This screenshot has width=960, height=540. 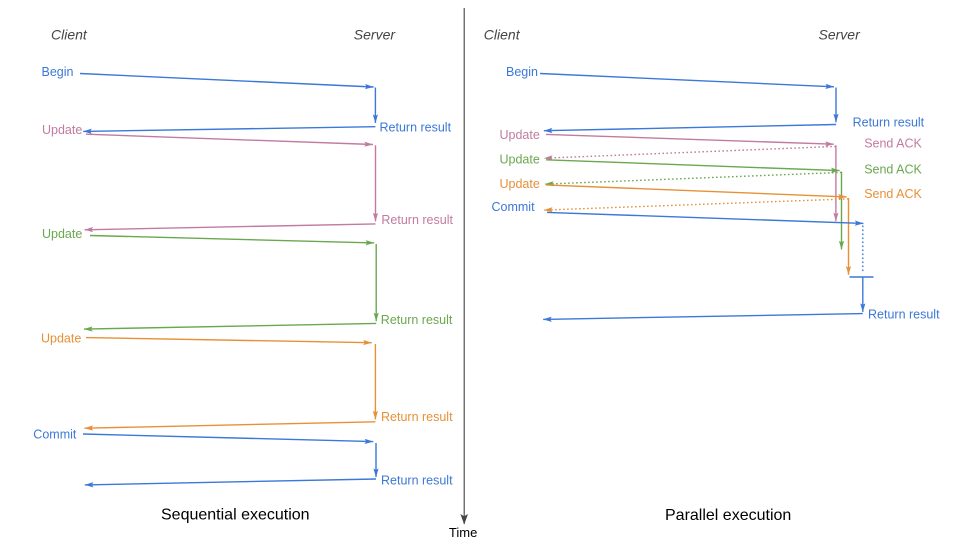 I want to click on svg-text: Sequential execution, so click(x=235, y=515).